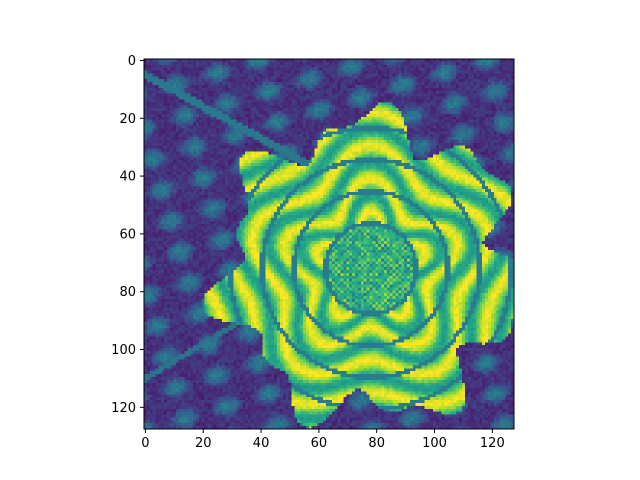 The width and height of the screenshot is (640, 480). Describe the element at coordinates (132, 61) in the screenshot. I see `y-tick-label: 0` at that location.